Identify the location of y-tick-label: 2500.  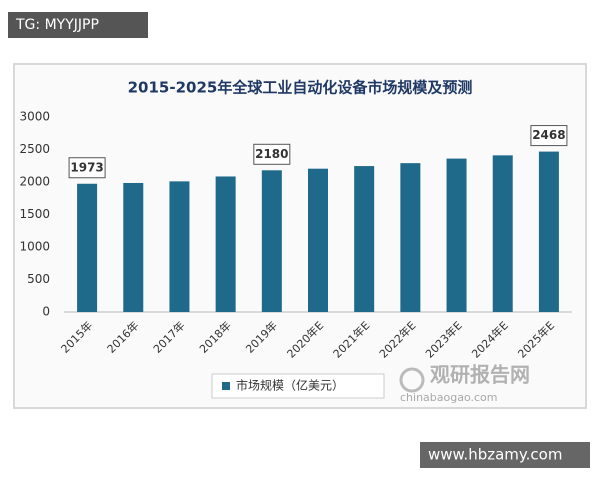
(34, 149).